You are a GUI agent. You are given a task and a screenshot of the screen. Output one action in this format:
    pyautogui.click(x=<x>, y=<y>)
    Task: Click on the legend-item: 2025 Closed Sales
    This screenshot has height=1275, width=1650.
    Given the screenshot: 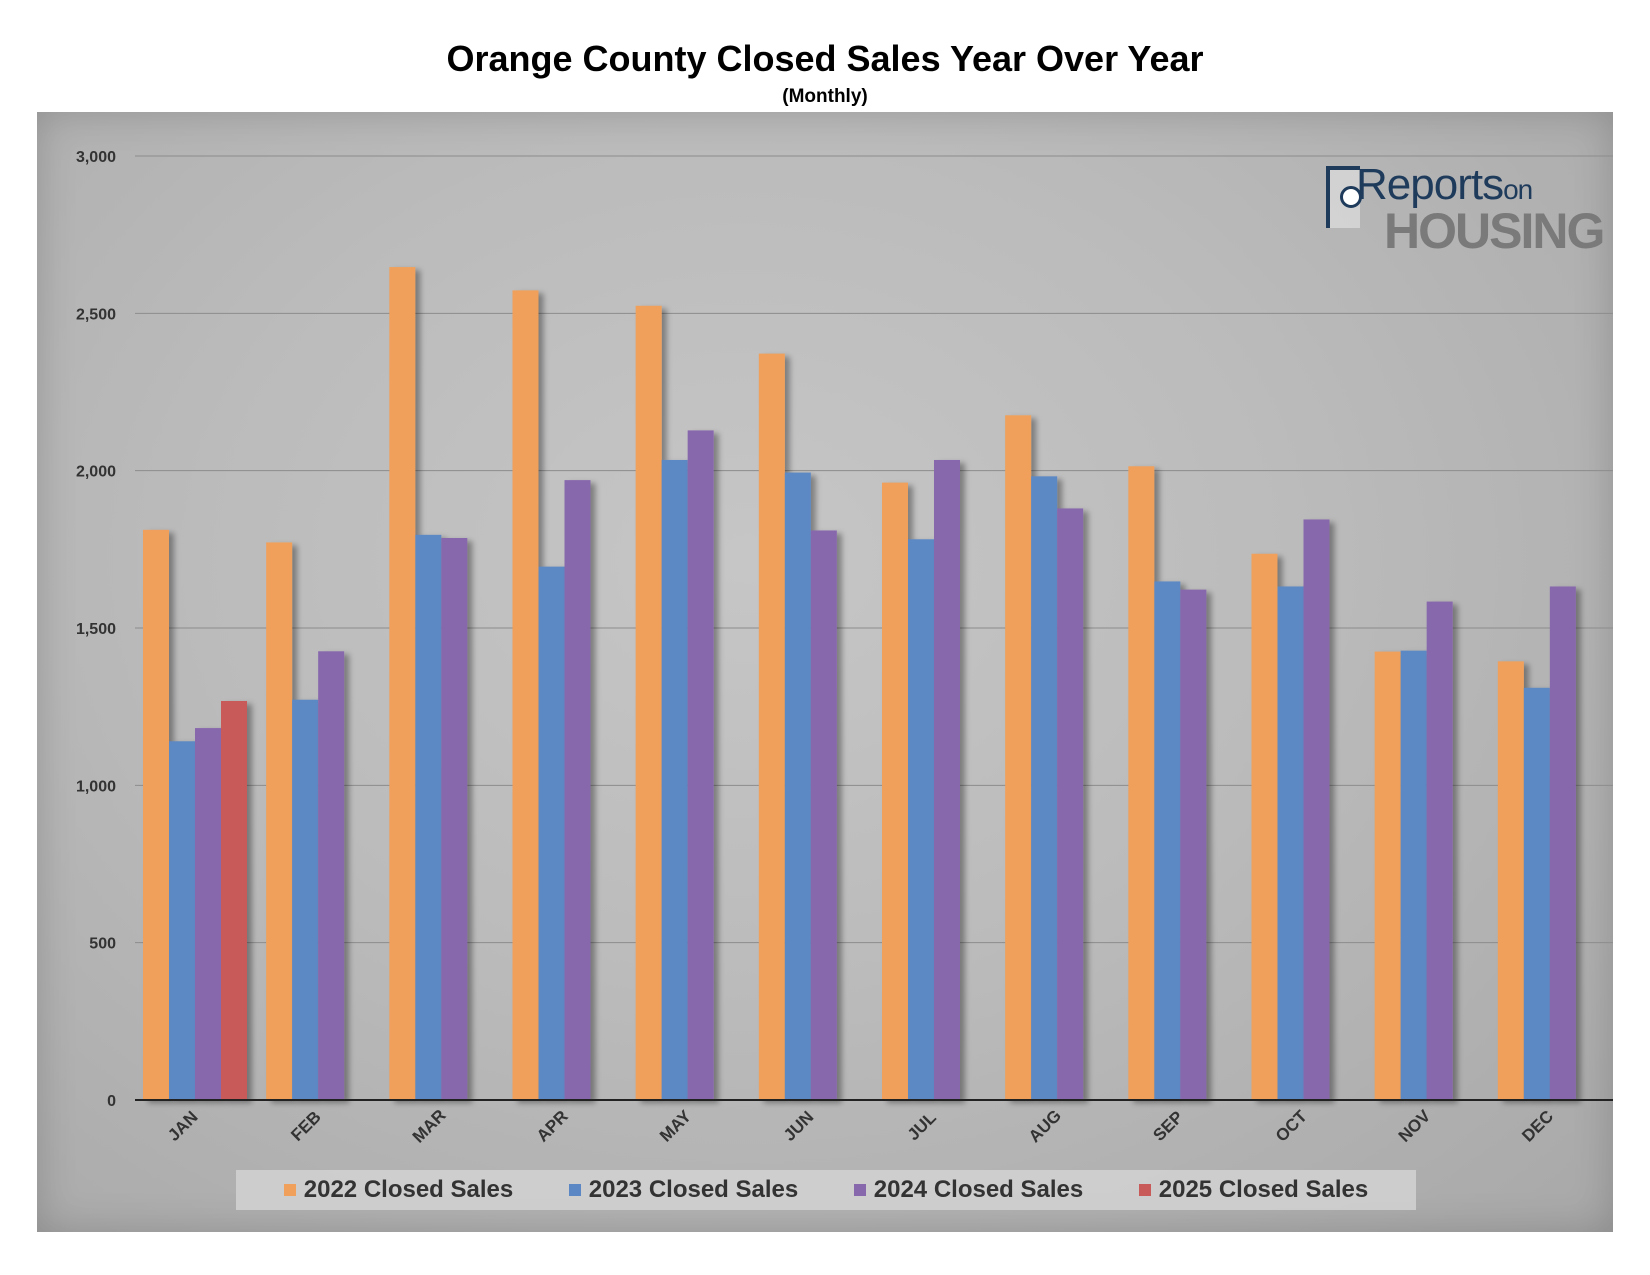 What is the action you would take?
    pyautogui.click(x=1253, y=1190)
    